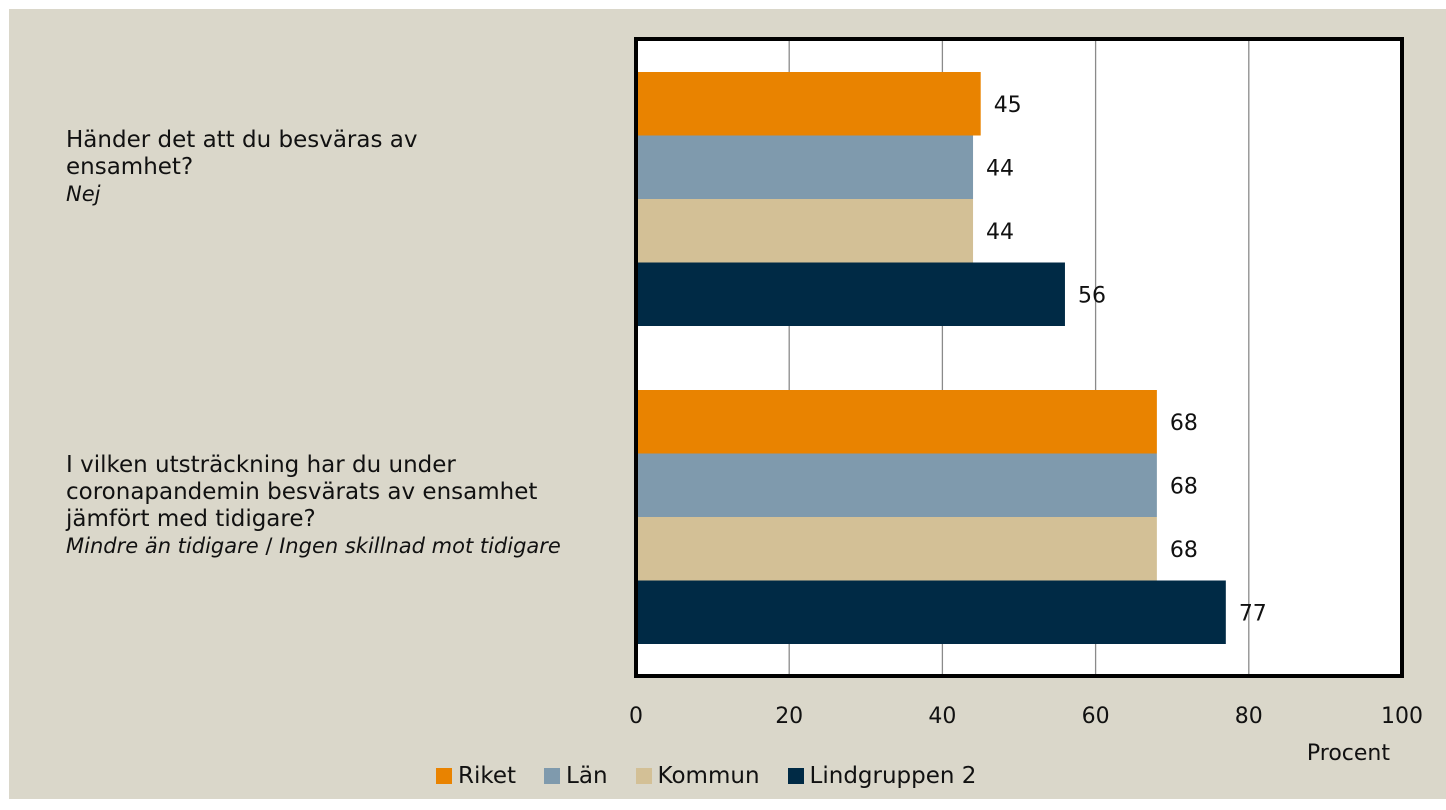 This screenshot has width=1446, height=810. I want to click on legend-item-lan: Län, so click(576, 776).